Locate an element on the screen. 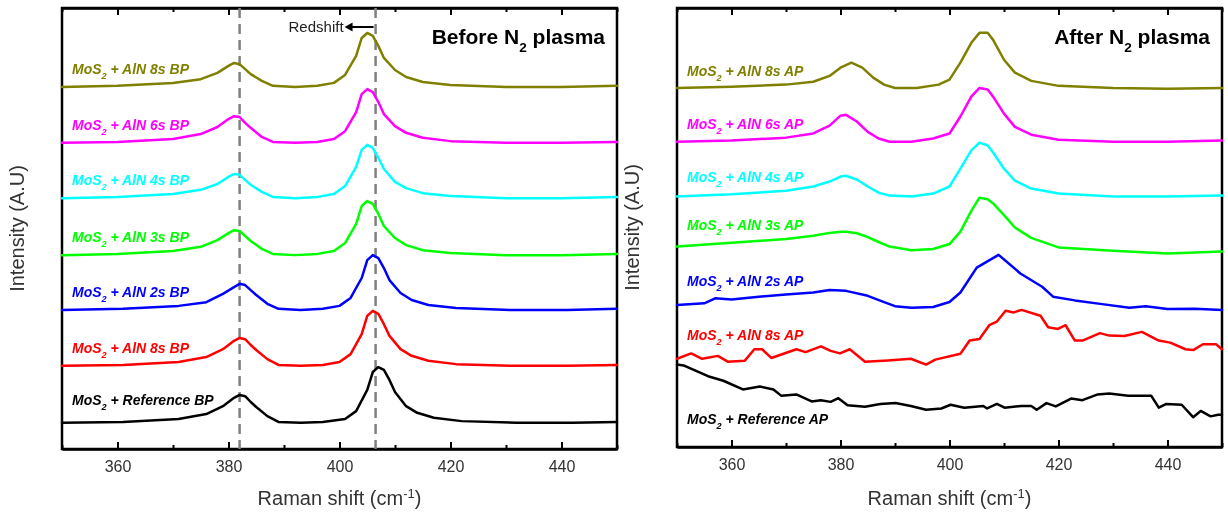 The image size is (1228, 519). chart-title: Before N$_{2}$ plasma is located at coordinates (518, 40).